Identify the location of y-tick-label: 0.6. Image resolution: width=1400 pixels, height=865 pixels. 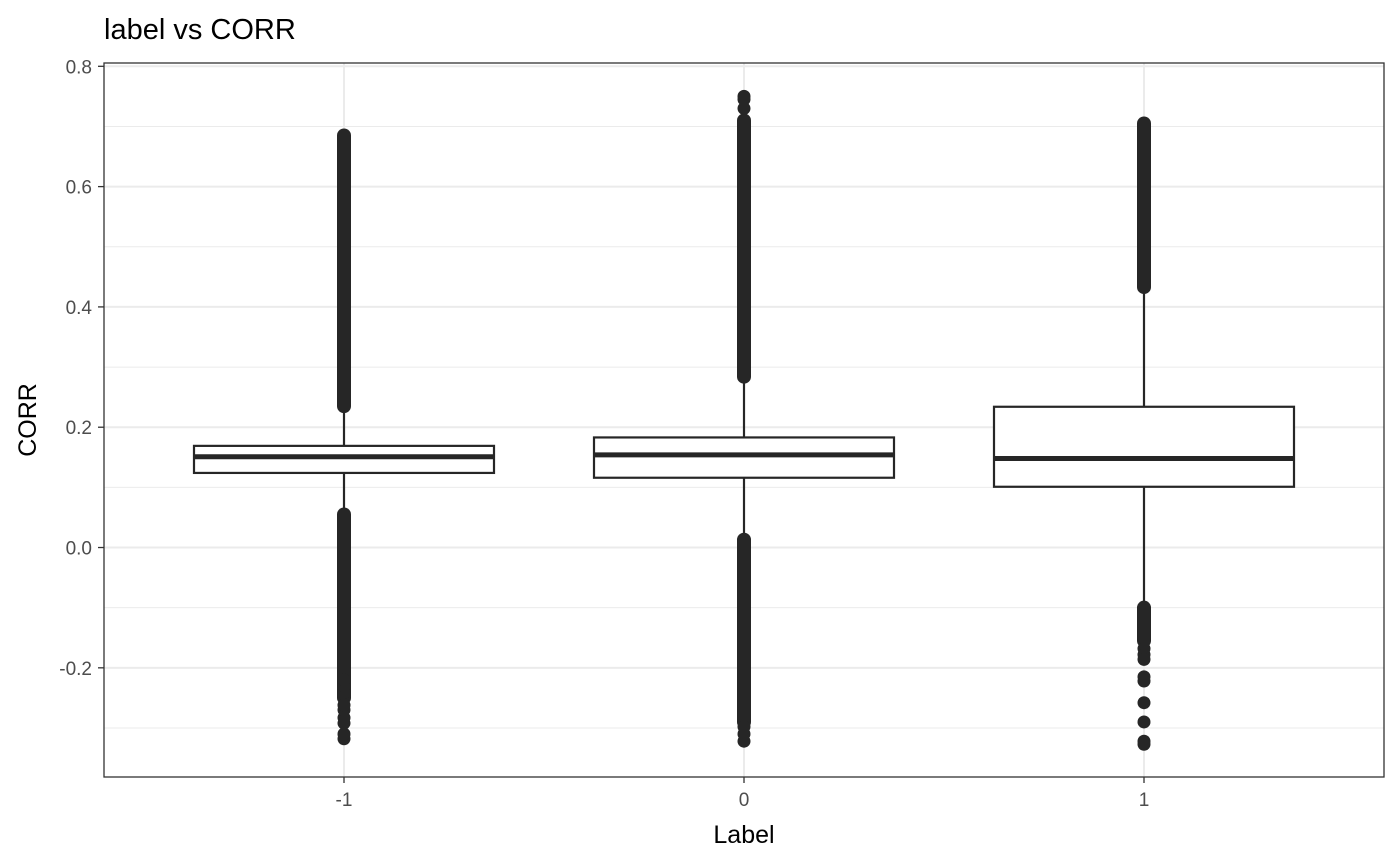
(79, 188).